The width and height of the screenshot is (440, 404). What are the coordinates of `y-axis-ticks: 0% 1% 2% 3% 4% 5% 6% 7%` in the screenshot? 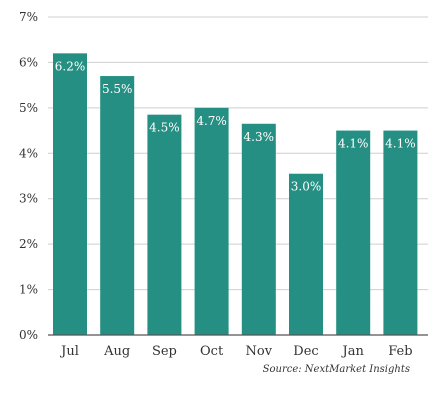 It's located at (28, 176).